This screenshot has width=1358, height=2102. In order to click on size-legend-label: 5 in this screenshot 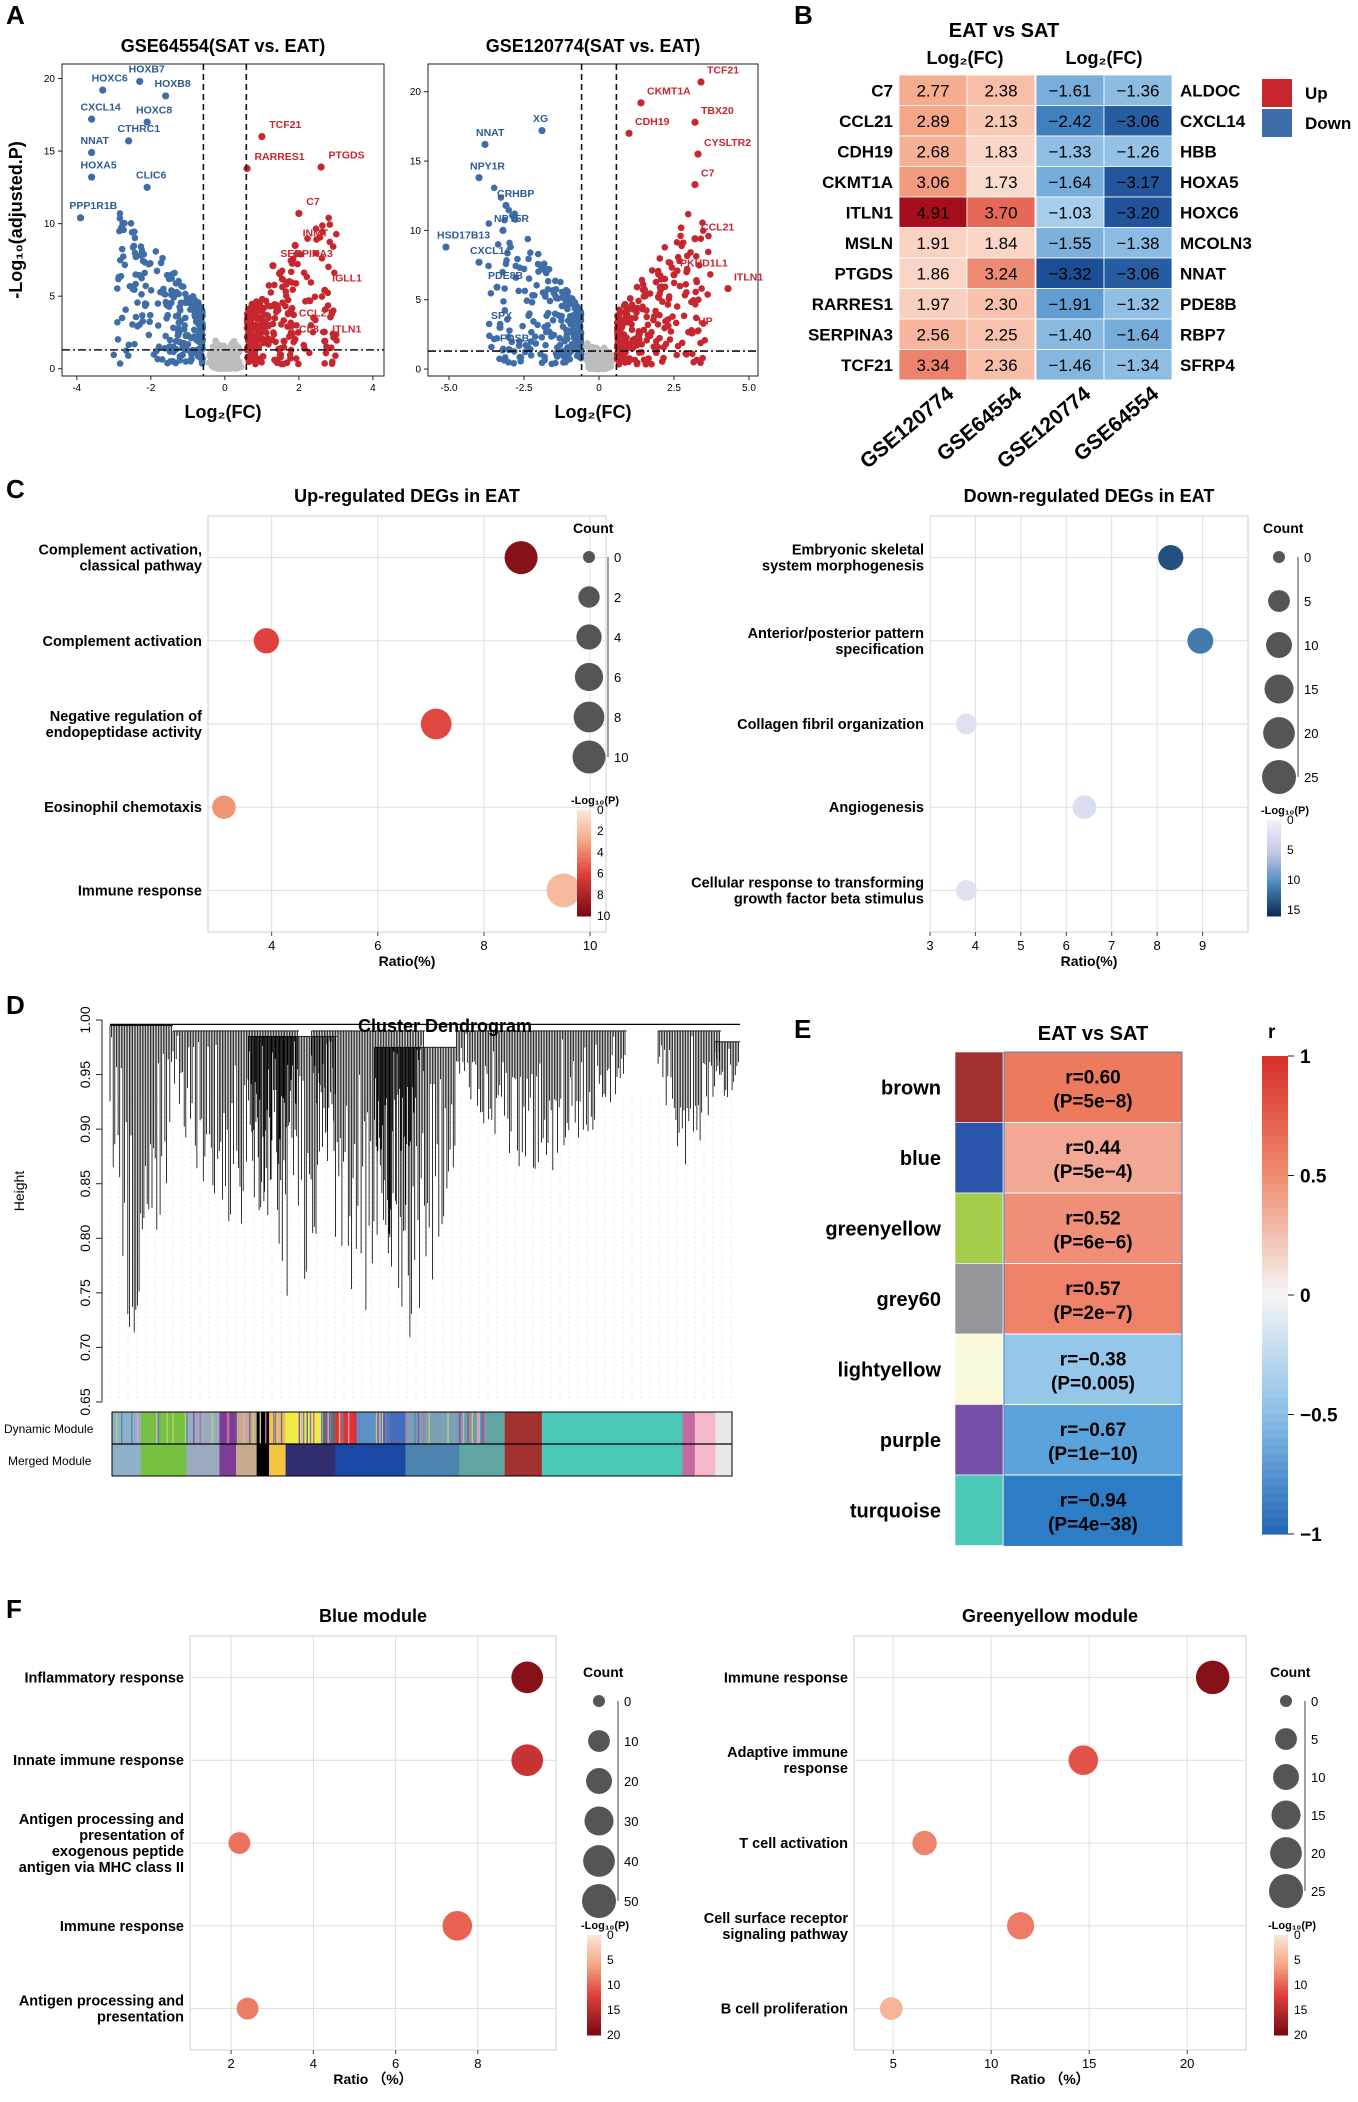, I will do `click(1307, 601)`.